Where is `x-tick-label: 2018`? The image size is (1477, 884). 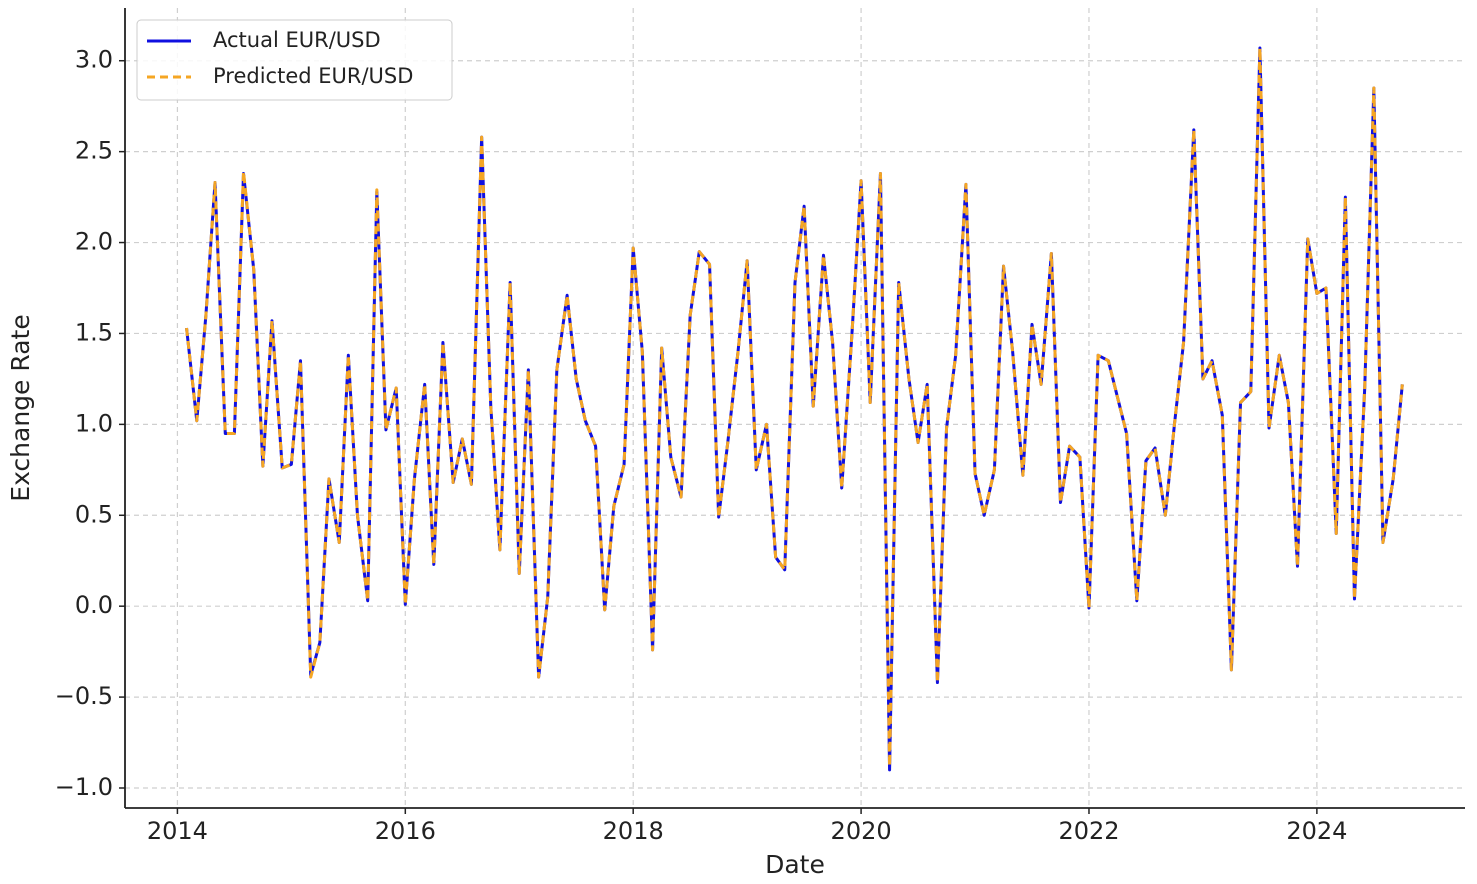
x-tick-label: 2018 is located at coordinates (633, 831).